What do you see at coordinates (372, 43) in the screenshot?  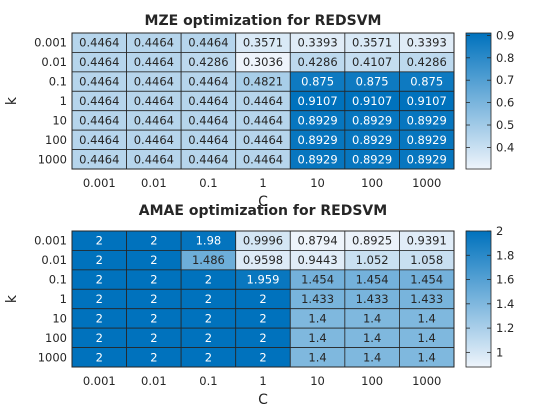 I see `cell-value-label: 0.3571` at bounding box center [372, 43].